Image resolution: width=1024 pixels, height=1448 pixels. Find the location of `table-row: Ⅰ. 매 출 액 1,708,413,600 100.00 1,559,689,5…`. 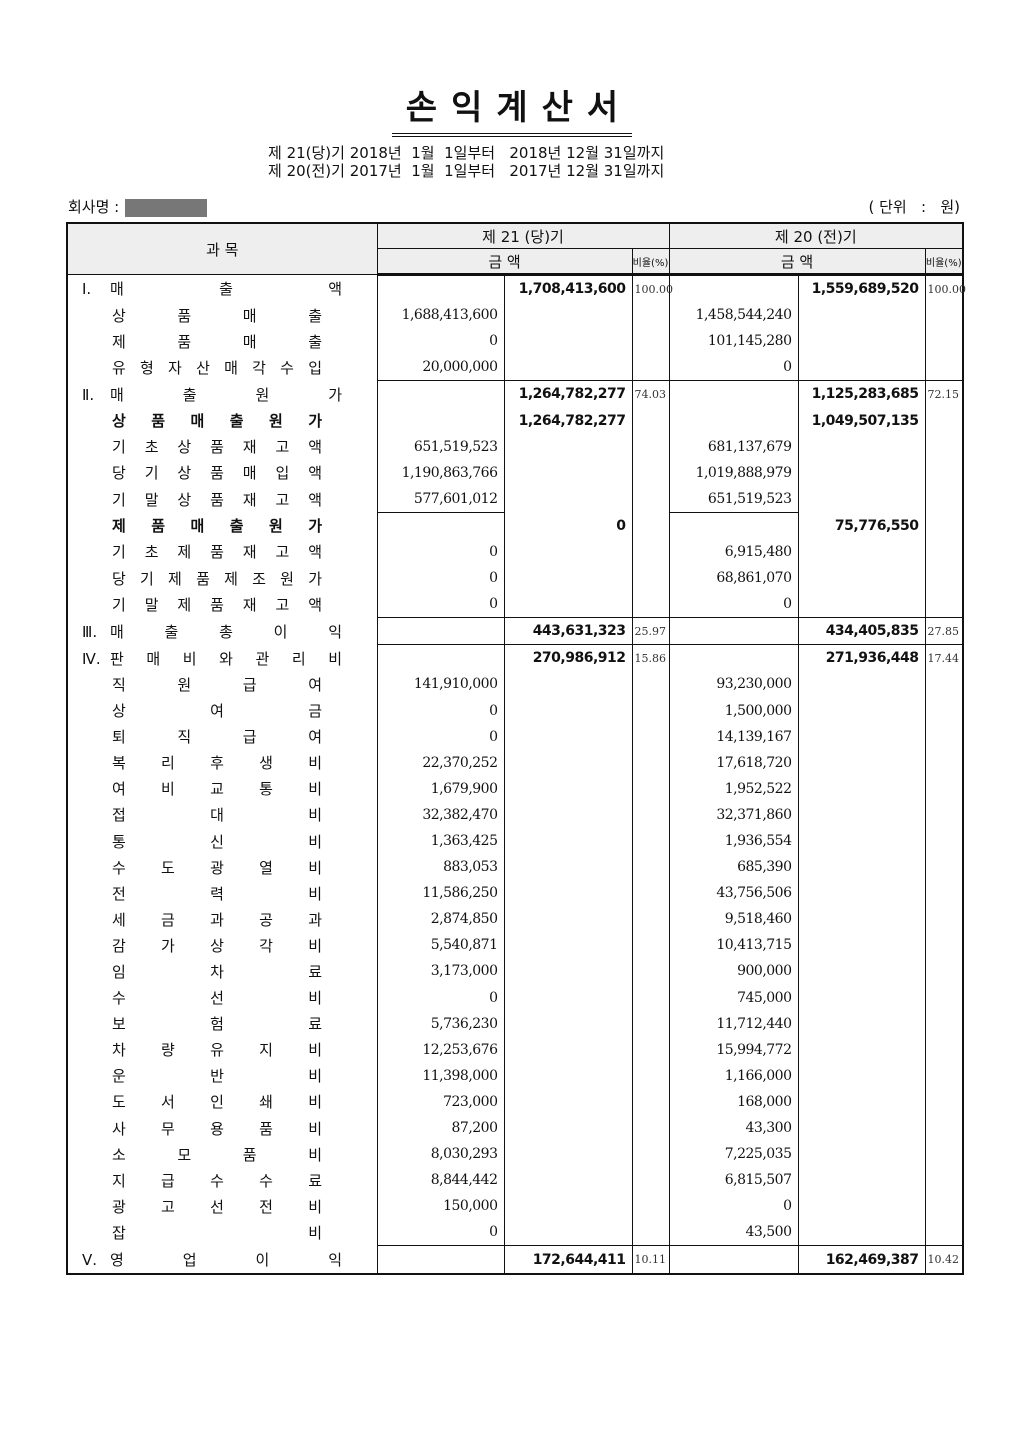

table-row: Ⅰ. 매 출 액 1,708,413,600 100.00 1,559,689,5… is located at coordinates (516, 288).